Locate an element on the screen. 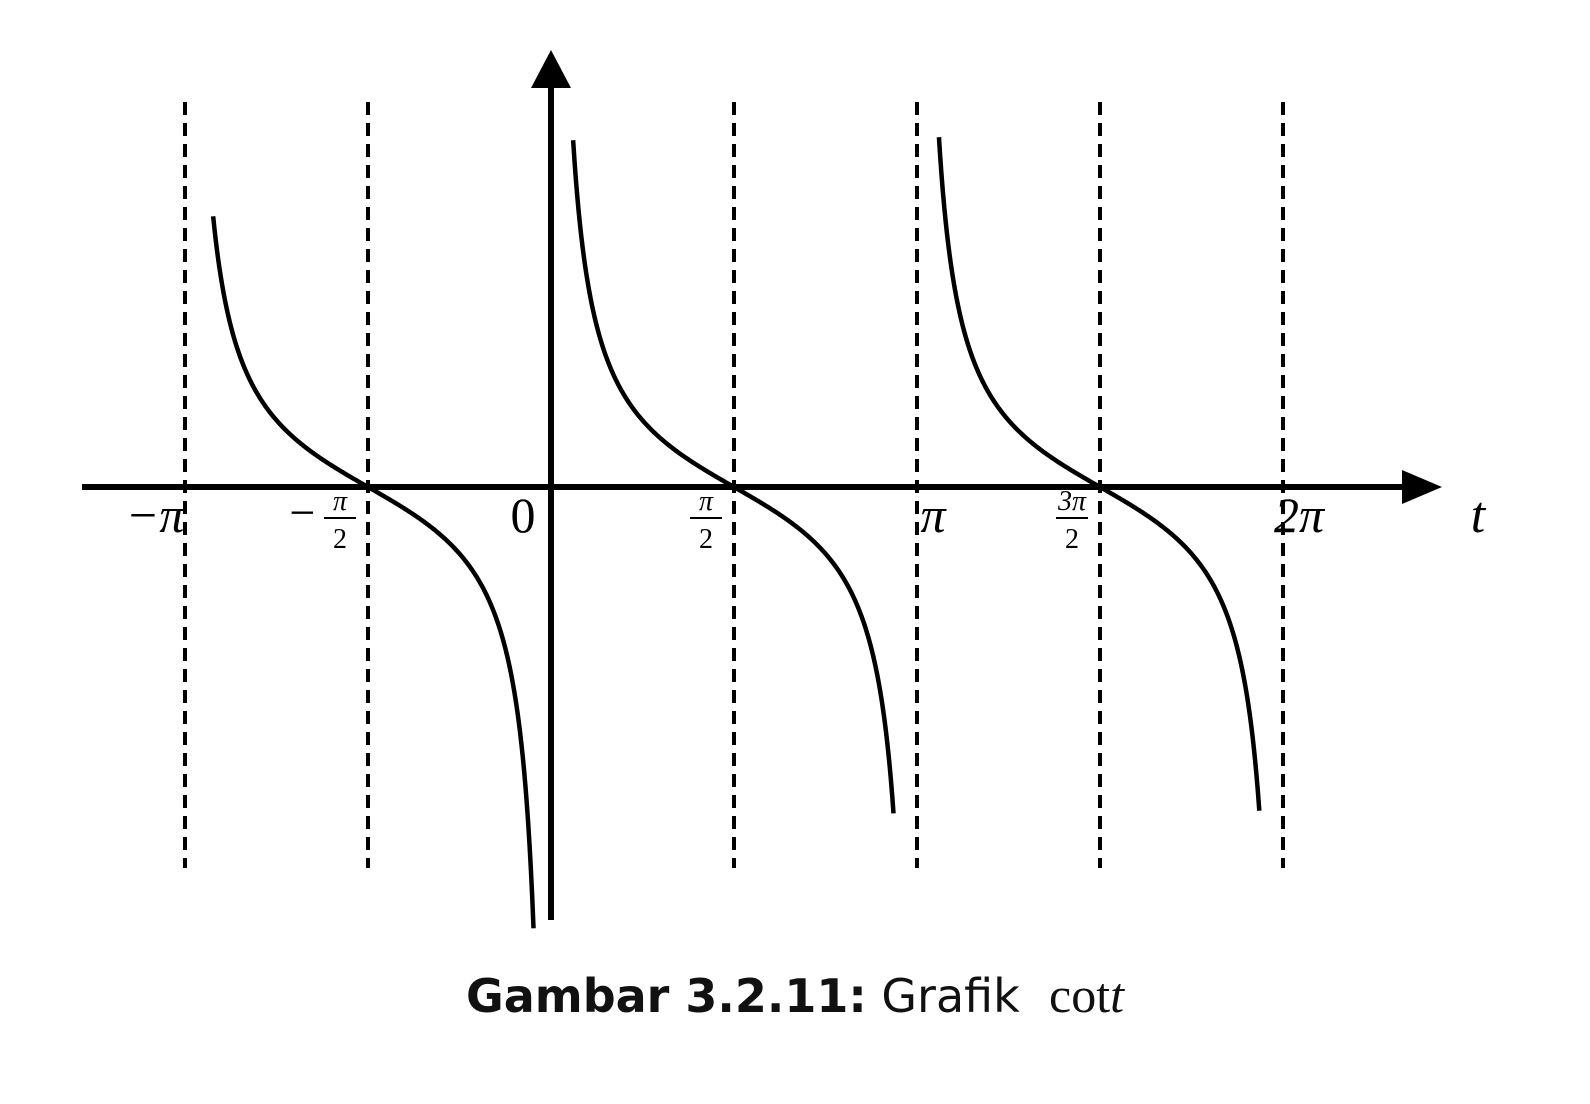 The width and height of the screenshot is (1590, 1104). tick-label-4: π is located at coordinates (933, 515).